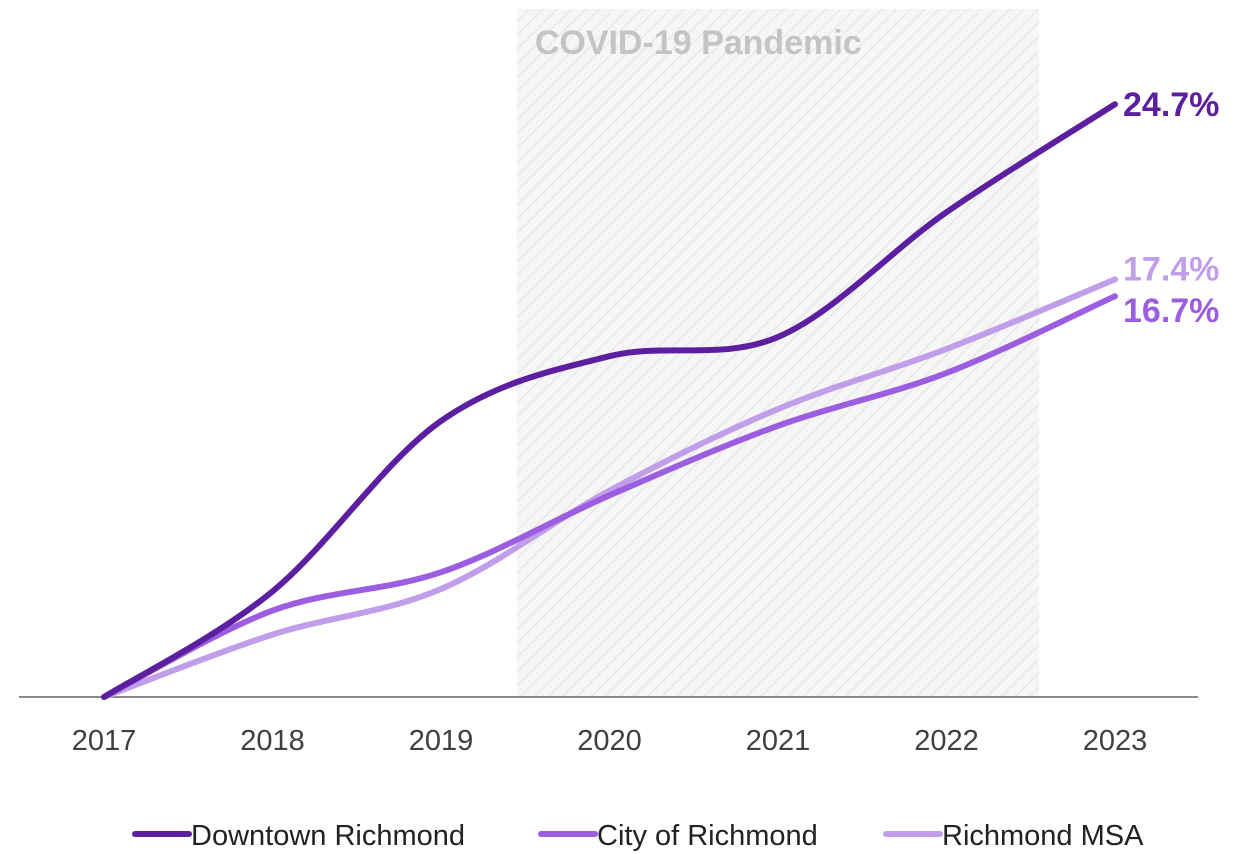  Describe the element at coordinates (707, 836) in the screenshot. I see `legend-label-city-of-richmond: City of Richmond` at that location.